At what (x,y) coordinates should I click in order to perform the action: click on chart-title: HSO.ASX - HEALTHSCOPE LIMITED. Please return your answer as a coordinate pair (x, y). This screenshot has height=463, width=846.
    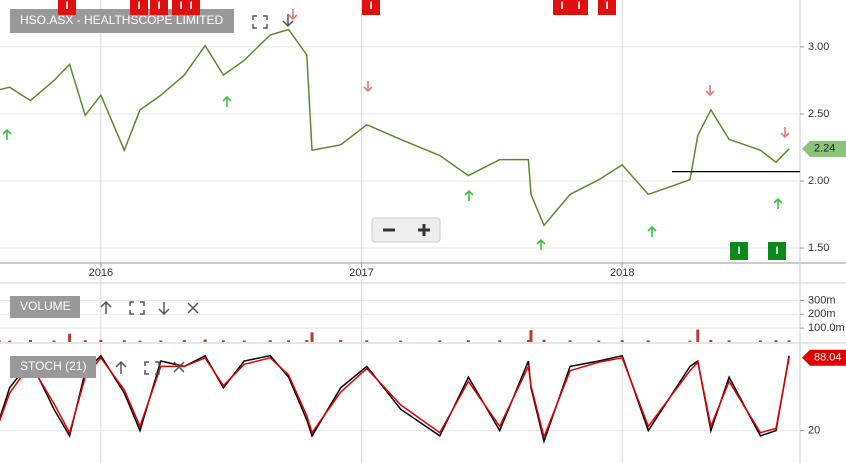
    Looking at the image, I should click on (121, 20).